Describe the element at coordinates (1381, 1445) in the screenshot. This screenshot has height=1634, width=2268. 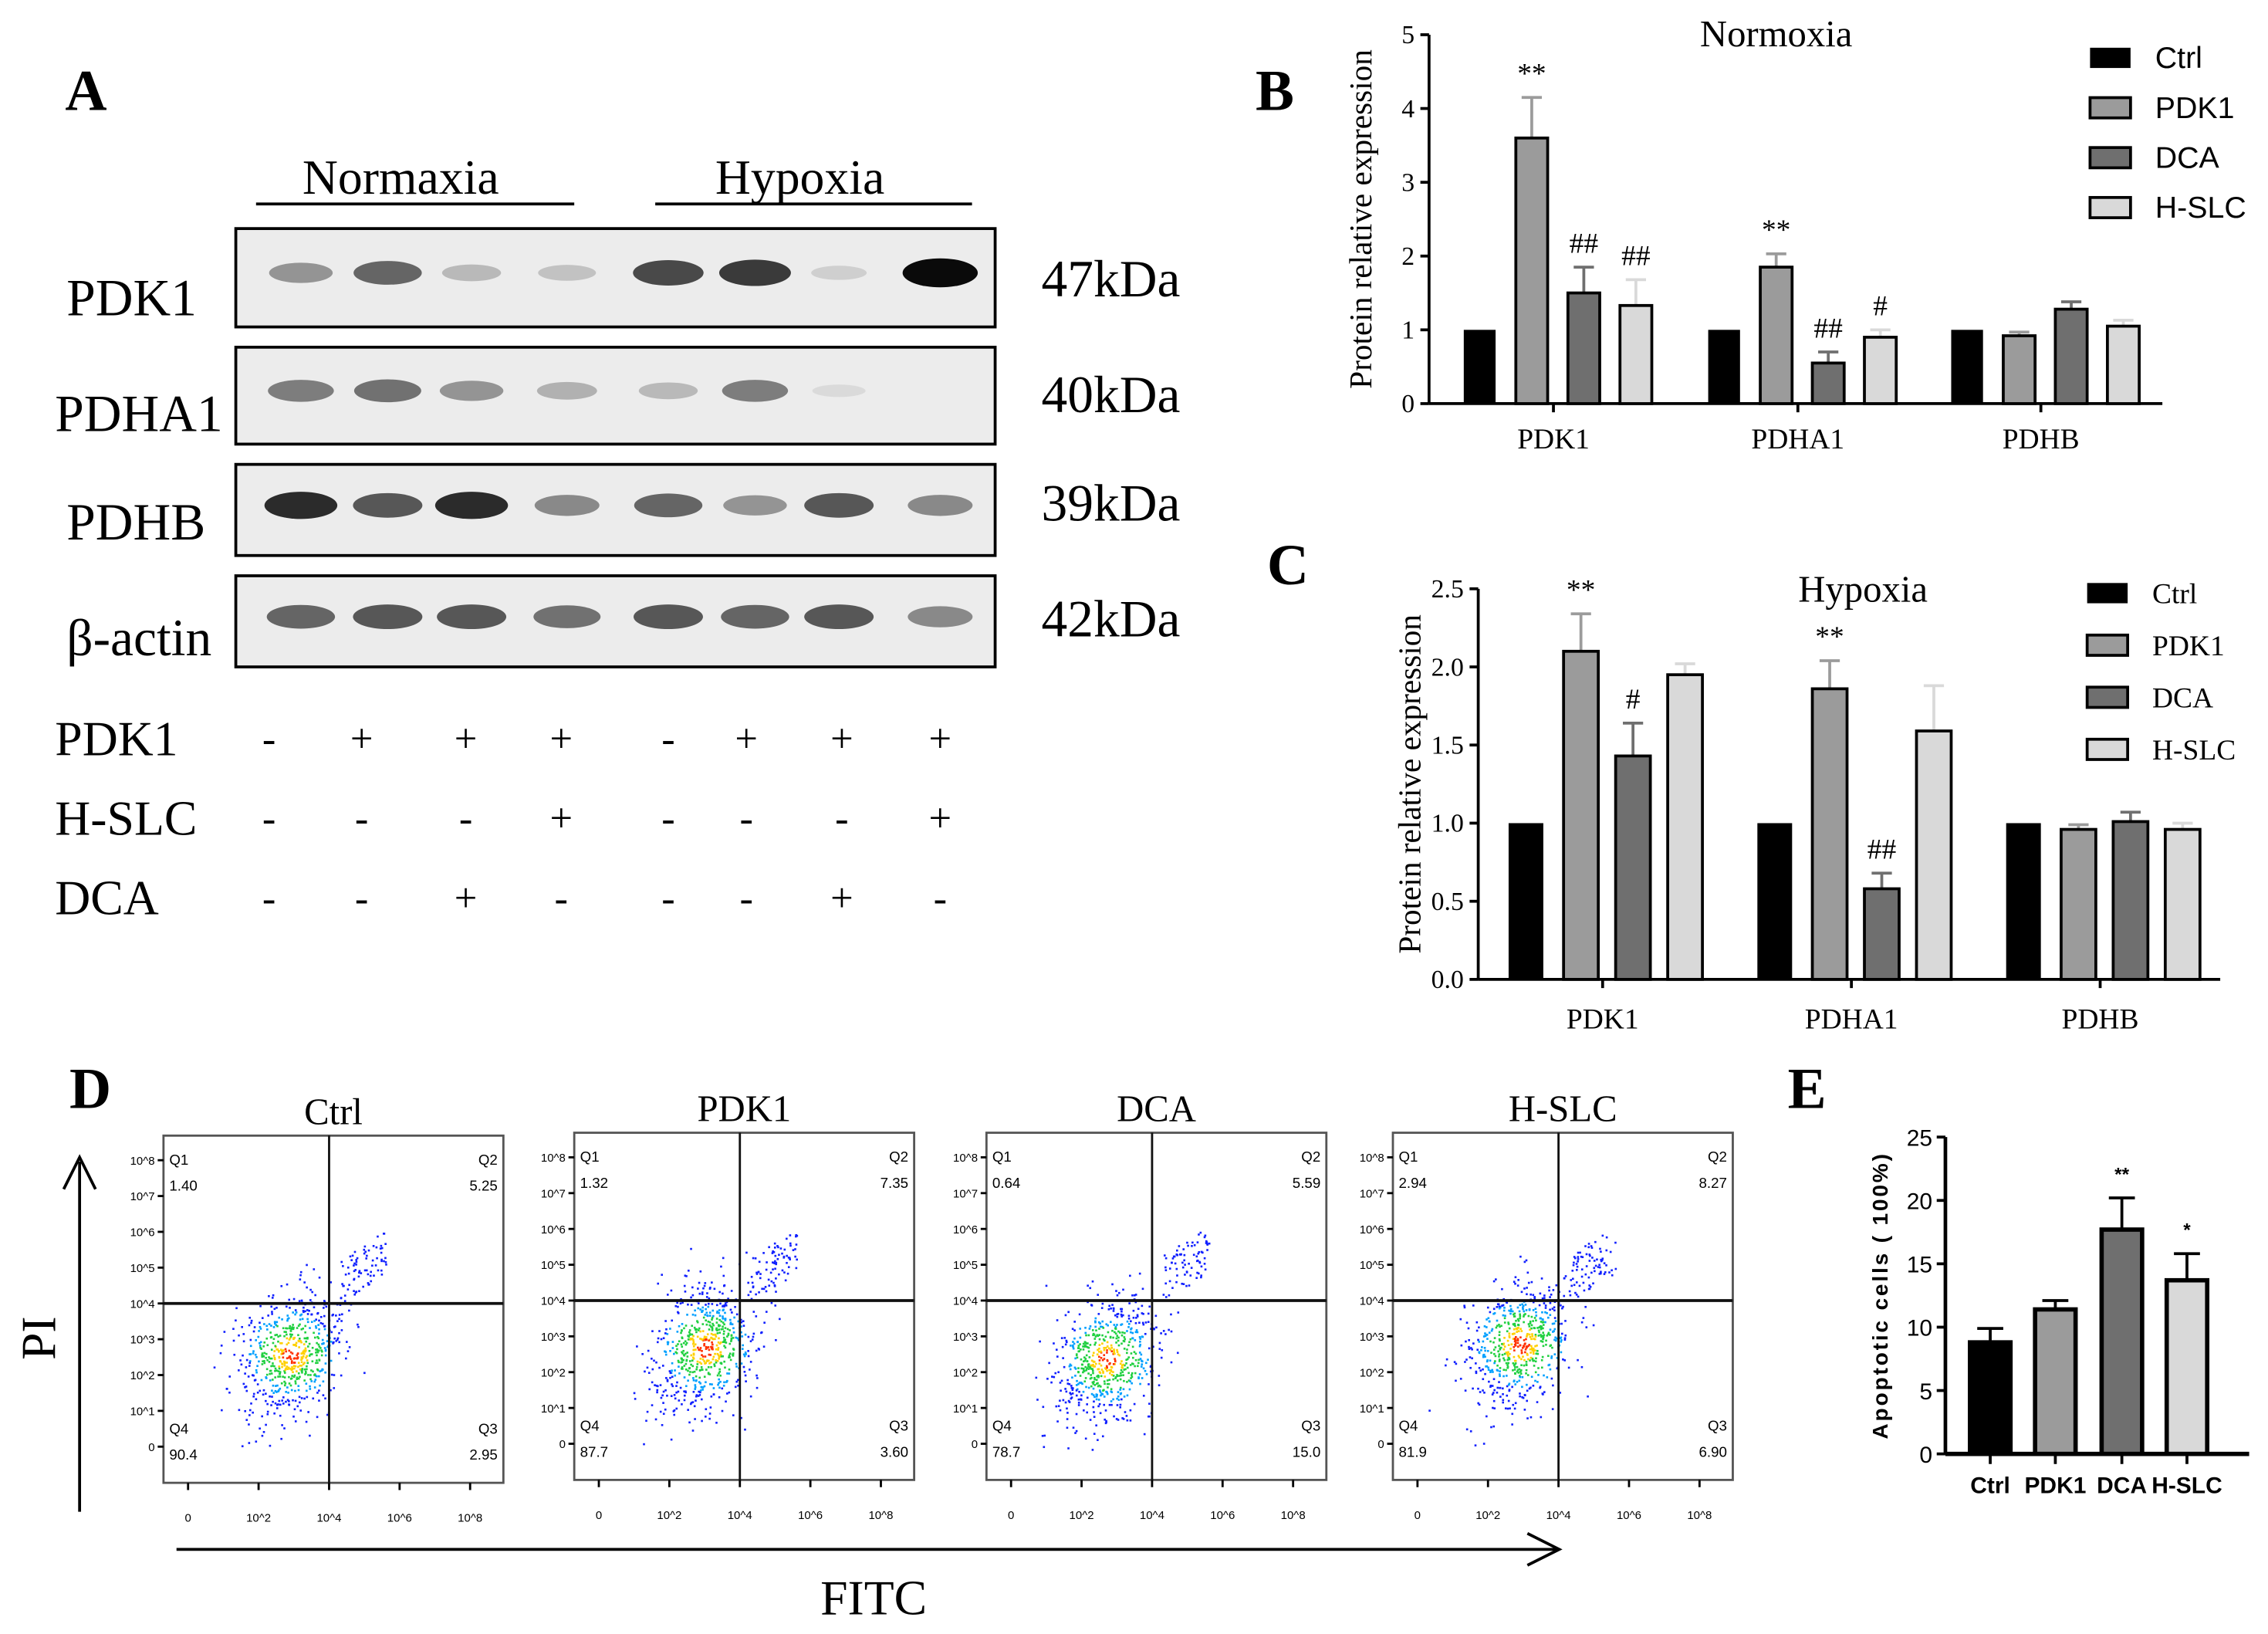
I see `y-tick-label: 0` at that location.